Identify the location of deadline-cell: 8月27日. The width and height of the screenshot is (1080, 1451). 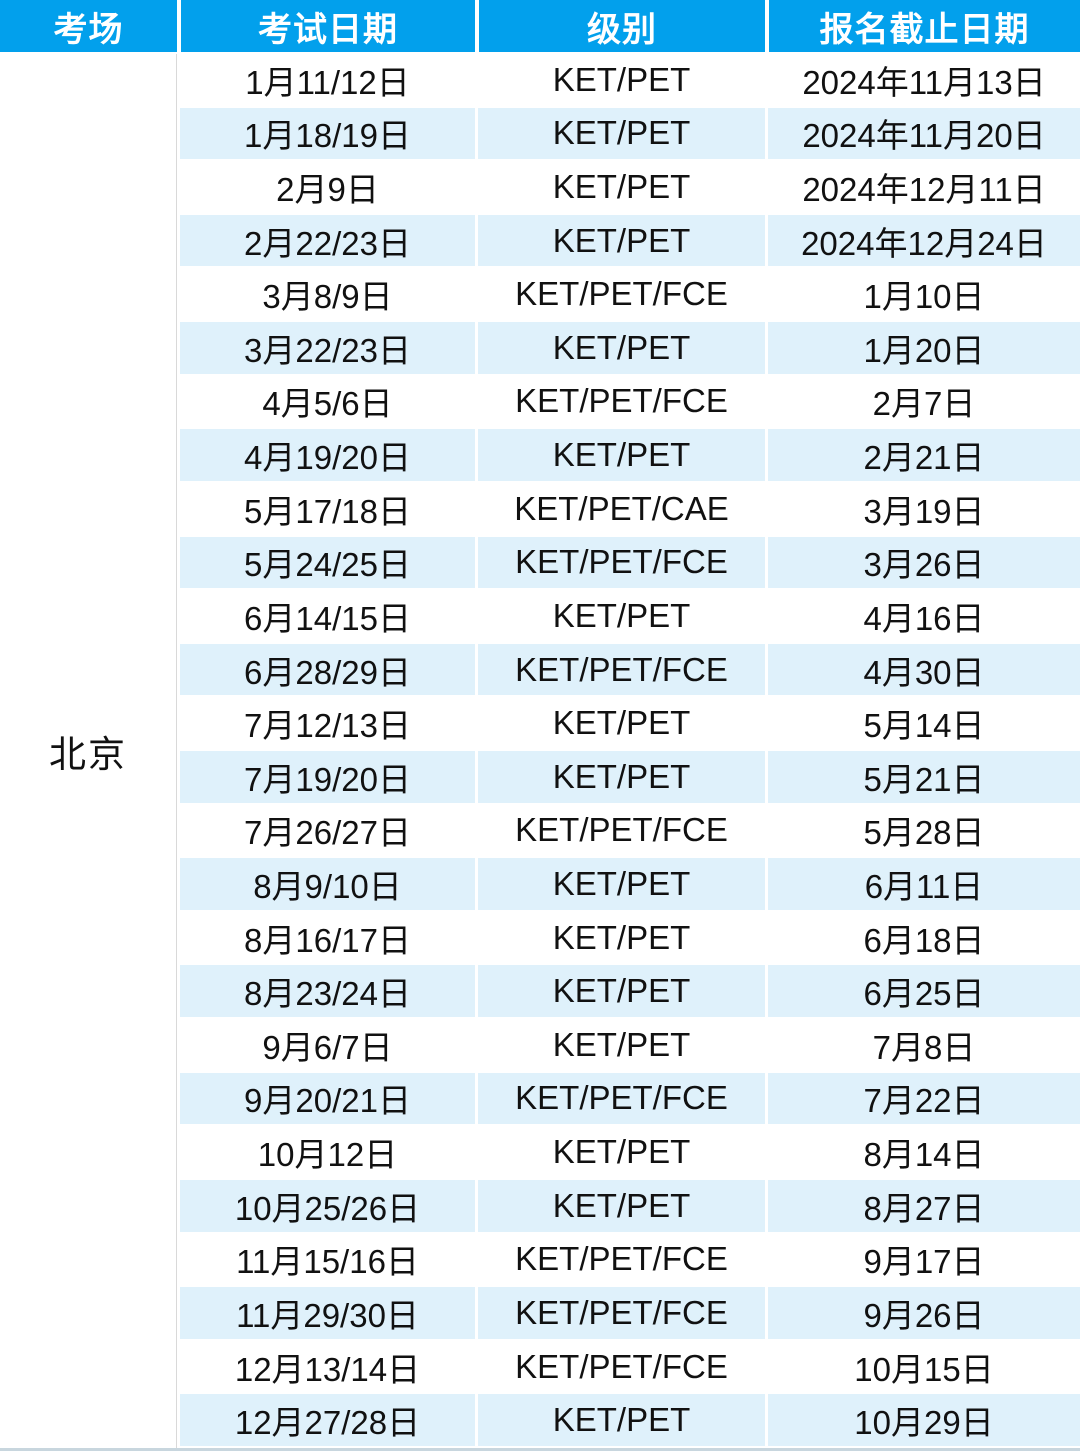
(922, 1206).